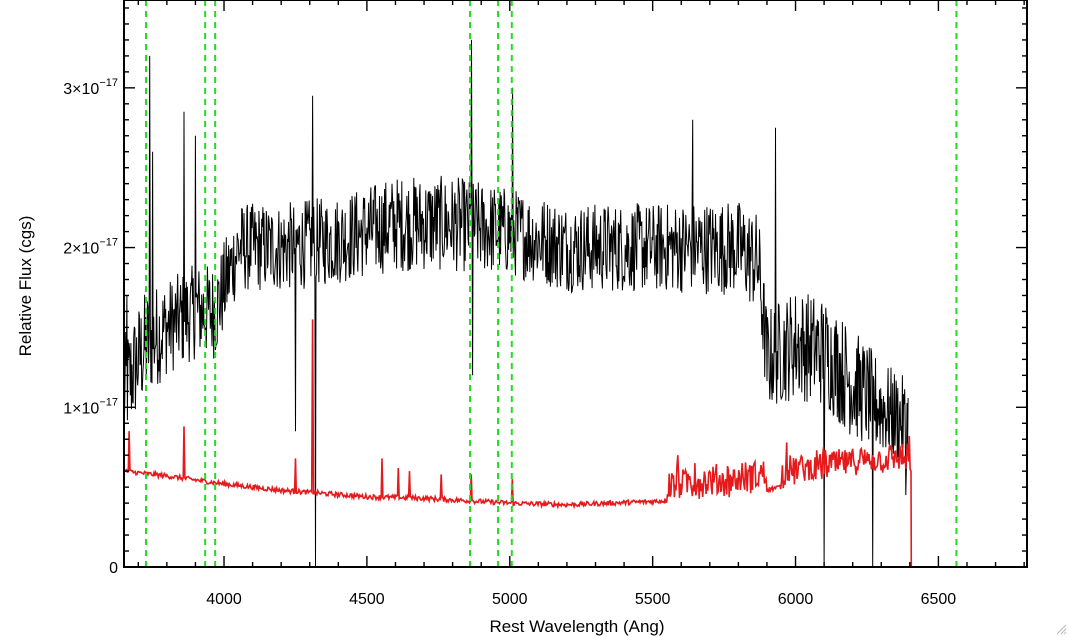 This screenshot has height=637, width=1069. I want to click on x-tick-label: 6500, so click(939, 599).